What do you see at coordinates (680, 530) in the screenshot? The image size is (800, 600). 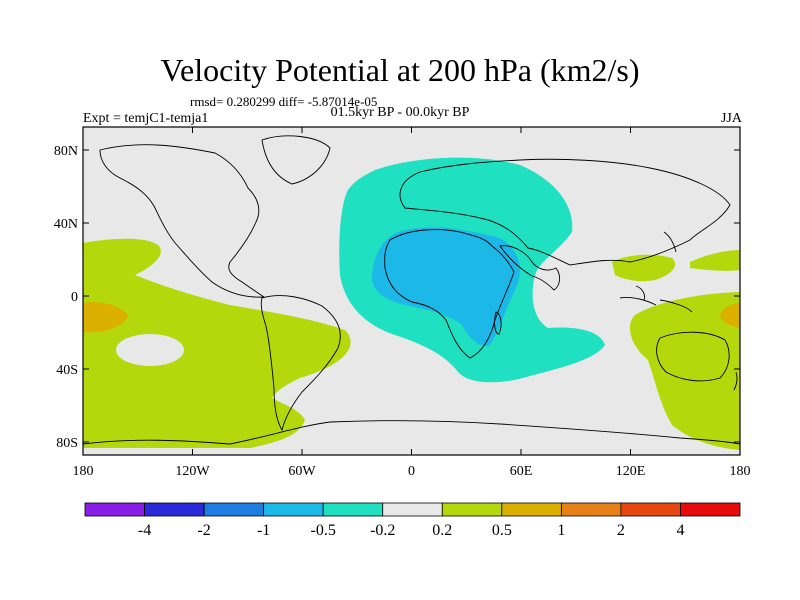 I see `colorbar-label: 4` at bounding box center [680, 530].